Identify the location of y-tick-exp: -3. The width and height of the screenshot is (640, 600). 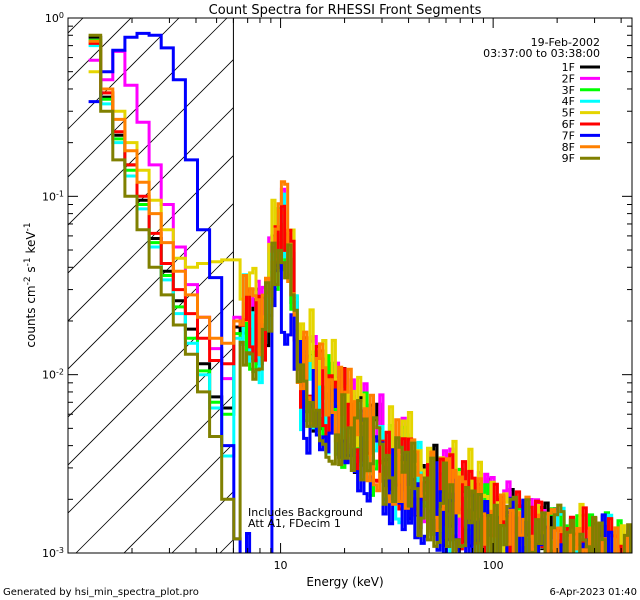
(60, 550).